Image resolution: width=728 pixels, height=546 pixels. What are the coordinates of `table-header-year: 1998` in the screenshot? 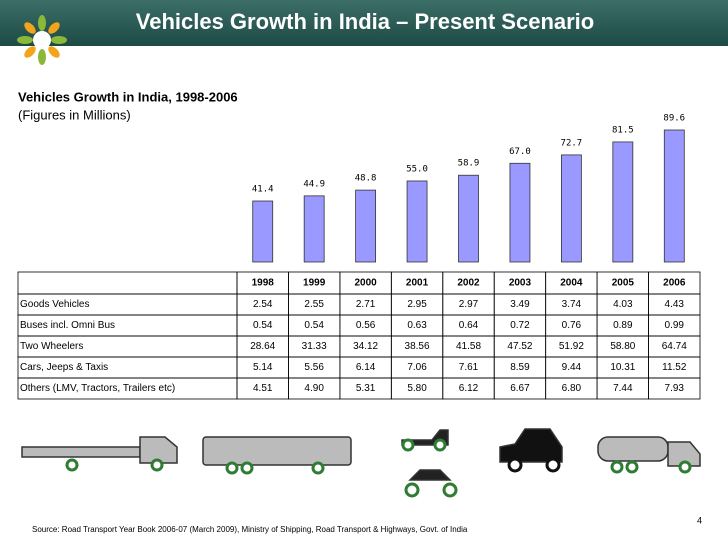 It's located at (263, 283).